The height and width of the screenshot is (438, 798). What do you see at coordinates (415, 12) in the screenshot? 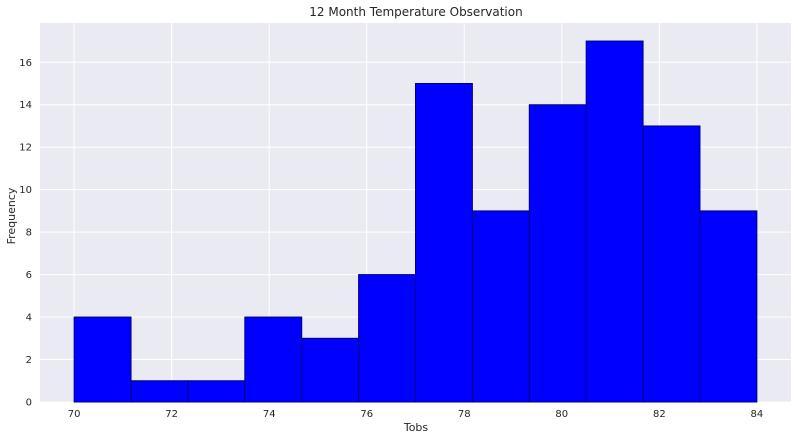
I see `chart-title: 12 Month Temperature Observation` at bounding box center [415, 12].